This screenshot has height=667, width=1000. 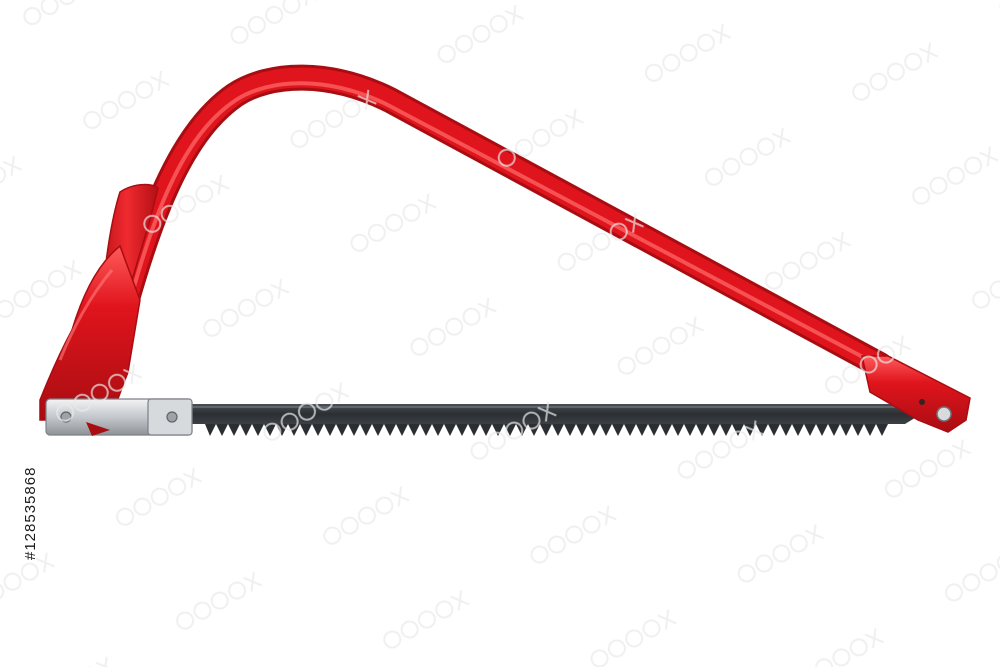 What do you see at coordinates (546, 430) in the screenshot?
I see `saw-teeth` at bounding box center [546, 430].